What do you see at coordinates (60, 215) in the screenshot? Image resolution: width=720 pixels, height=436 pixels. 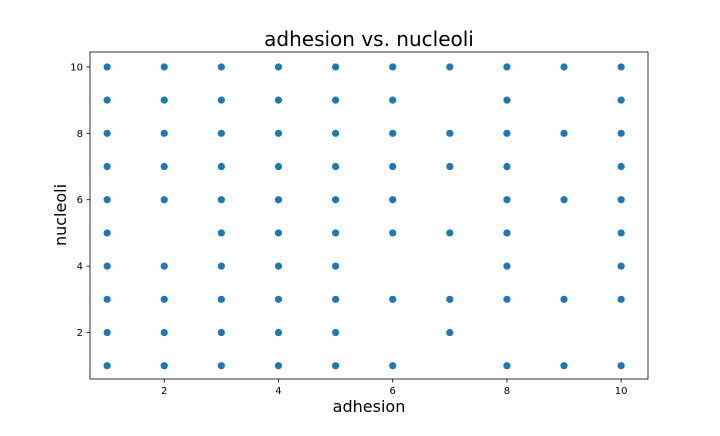 I see `y-axis-label: nucleoli` at bounding box center [60, 215].